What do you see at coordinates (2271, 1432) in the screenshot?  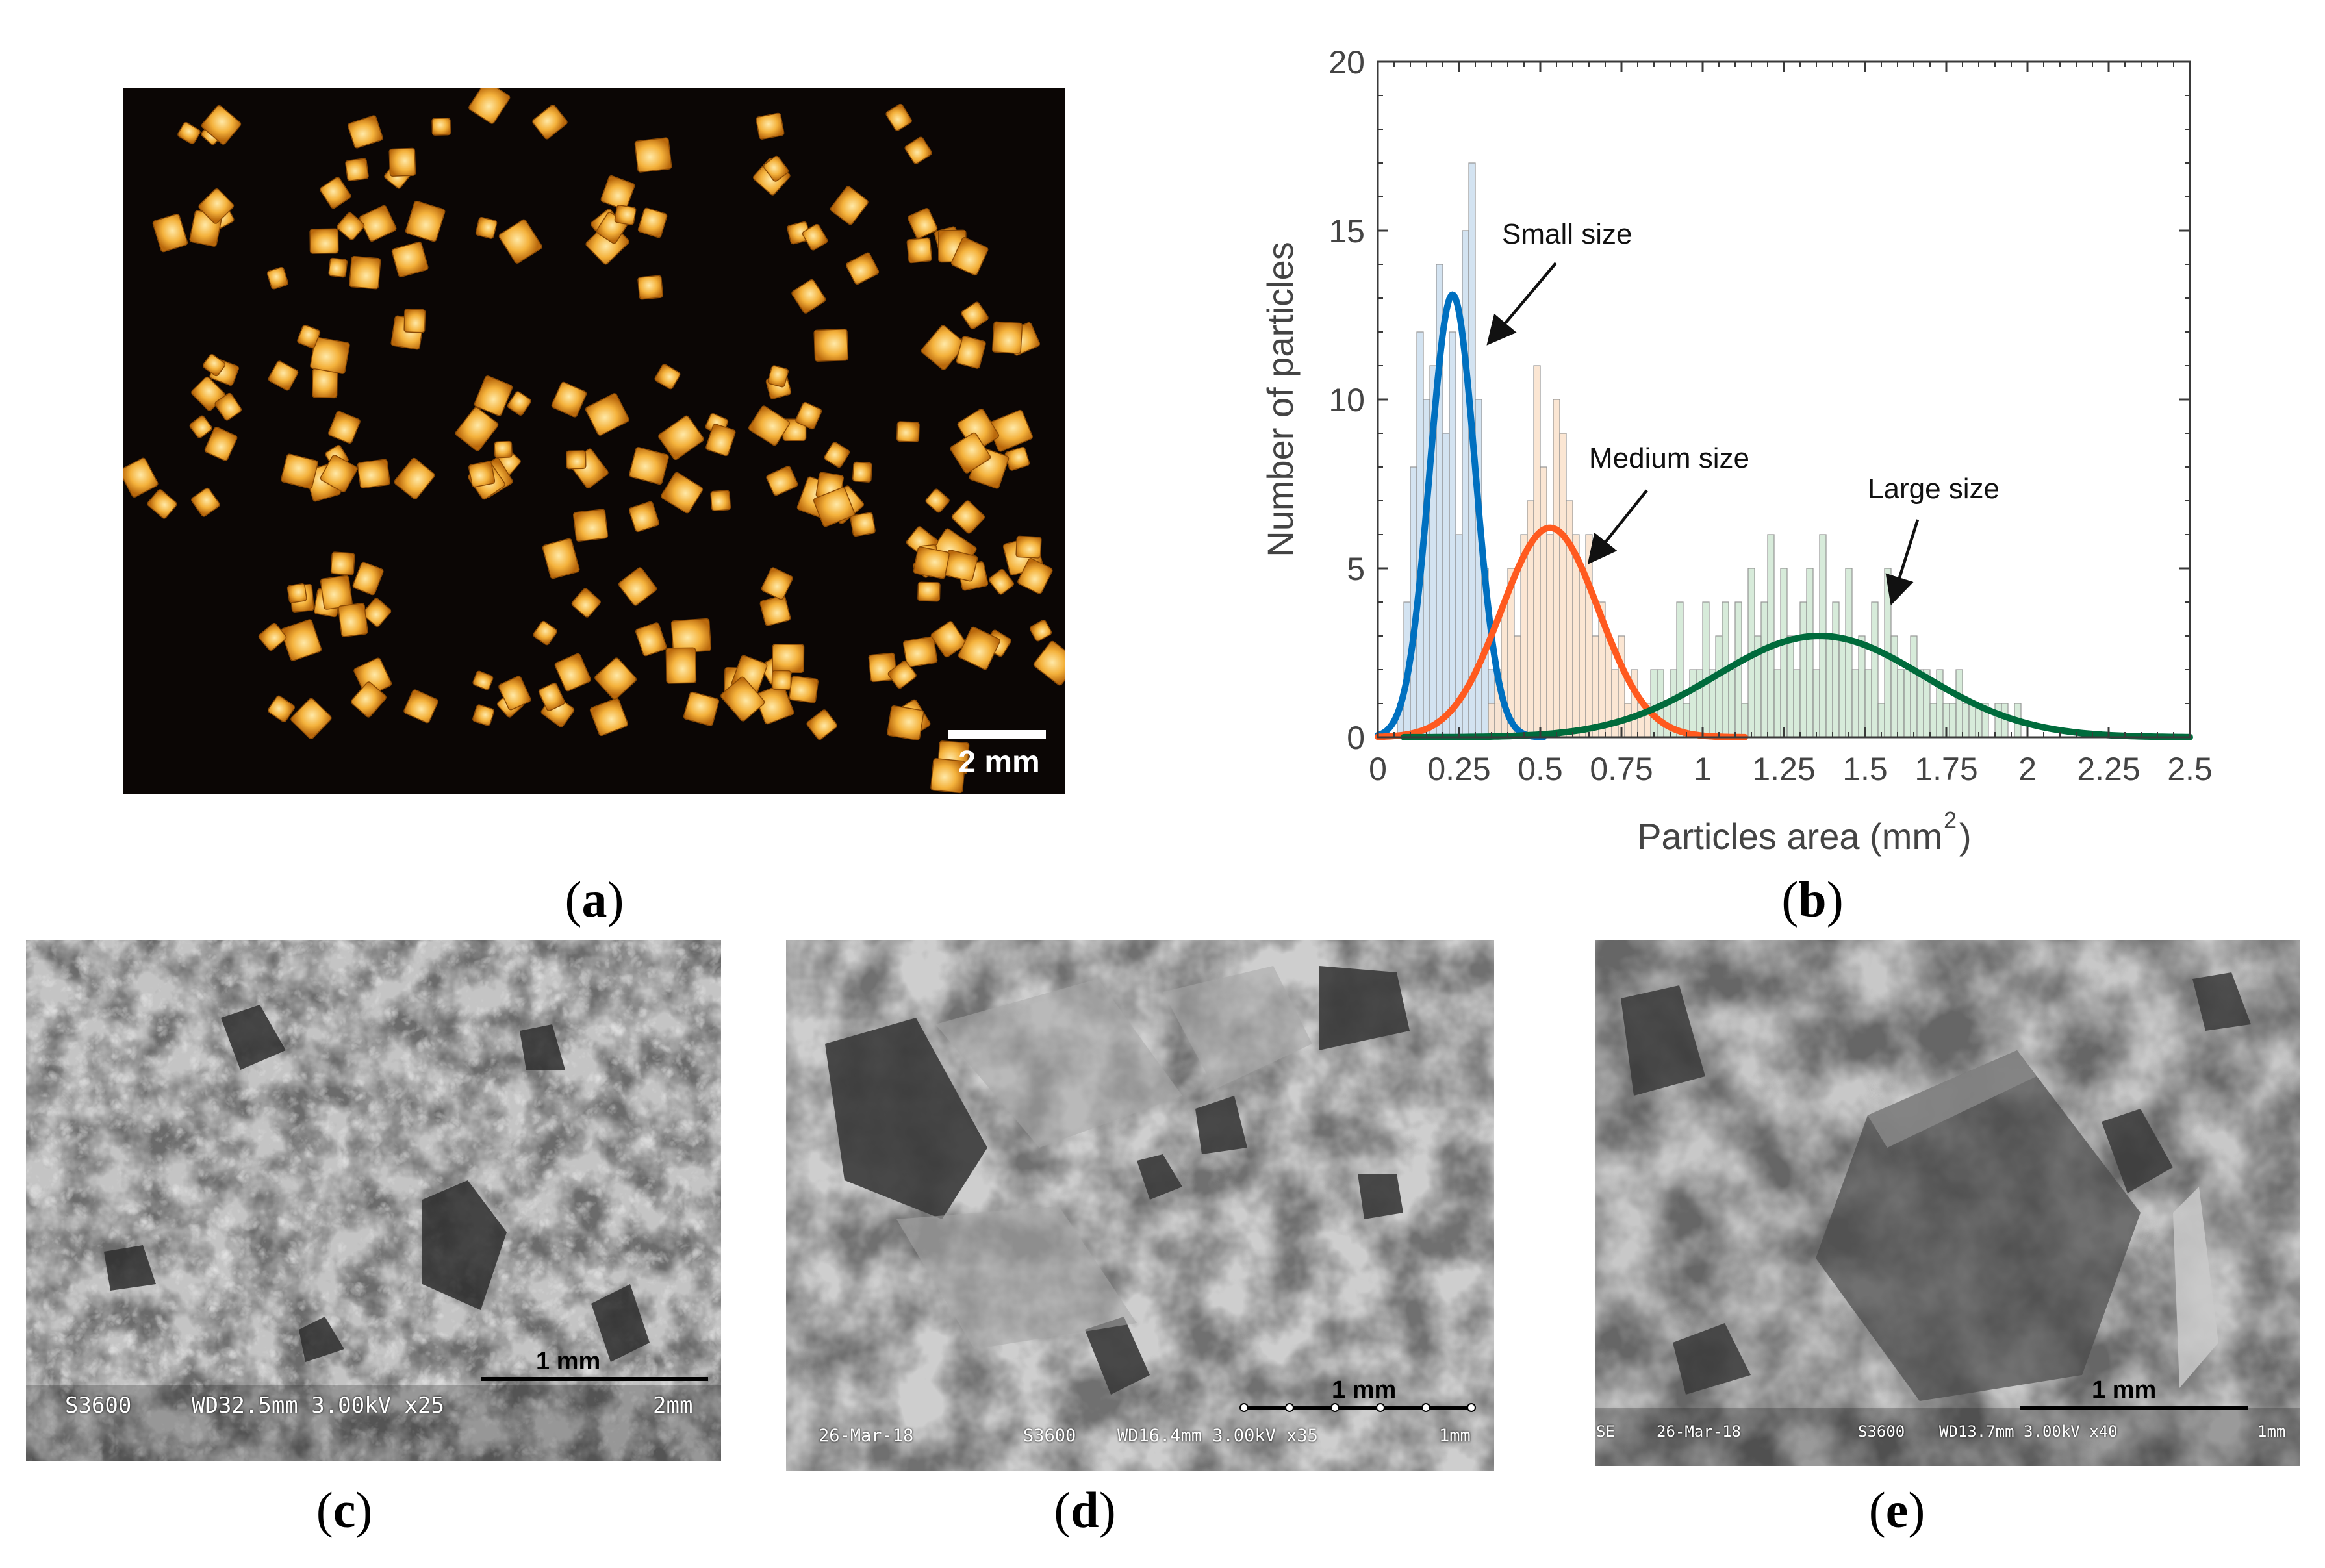 I see `sem-info-scale-e: 1mm` at bounding box center [2271, 1432].